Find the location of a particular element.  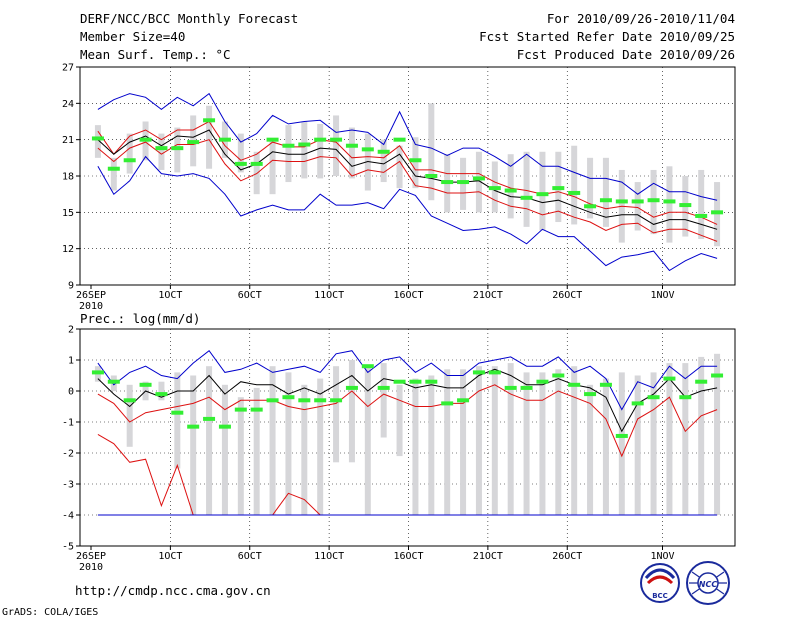

y-tick-label: -1 is located at coordinates (68, 423).